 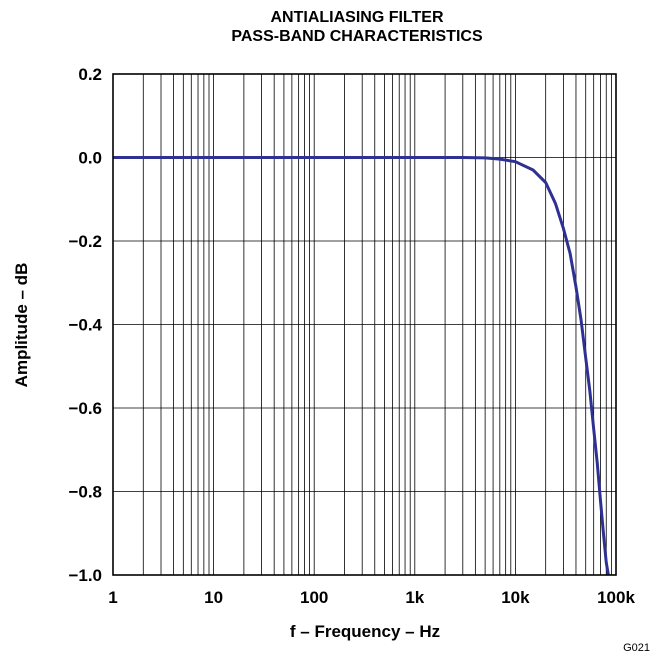 I want to click on y-axis-label: Amplitude – dB, so click(x=21, y=325).